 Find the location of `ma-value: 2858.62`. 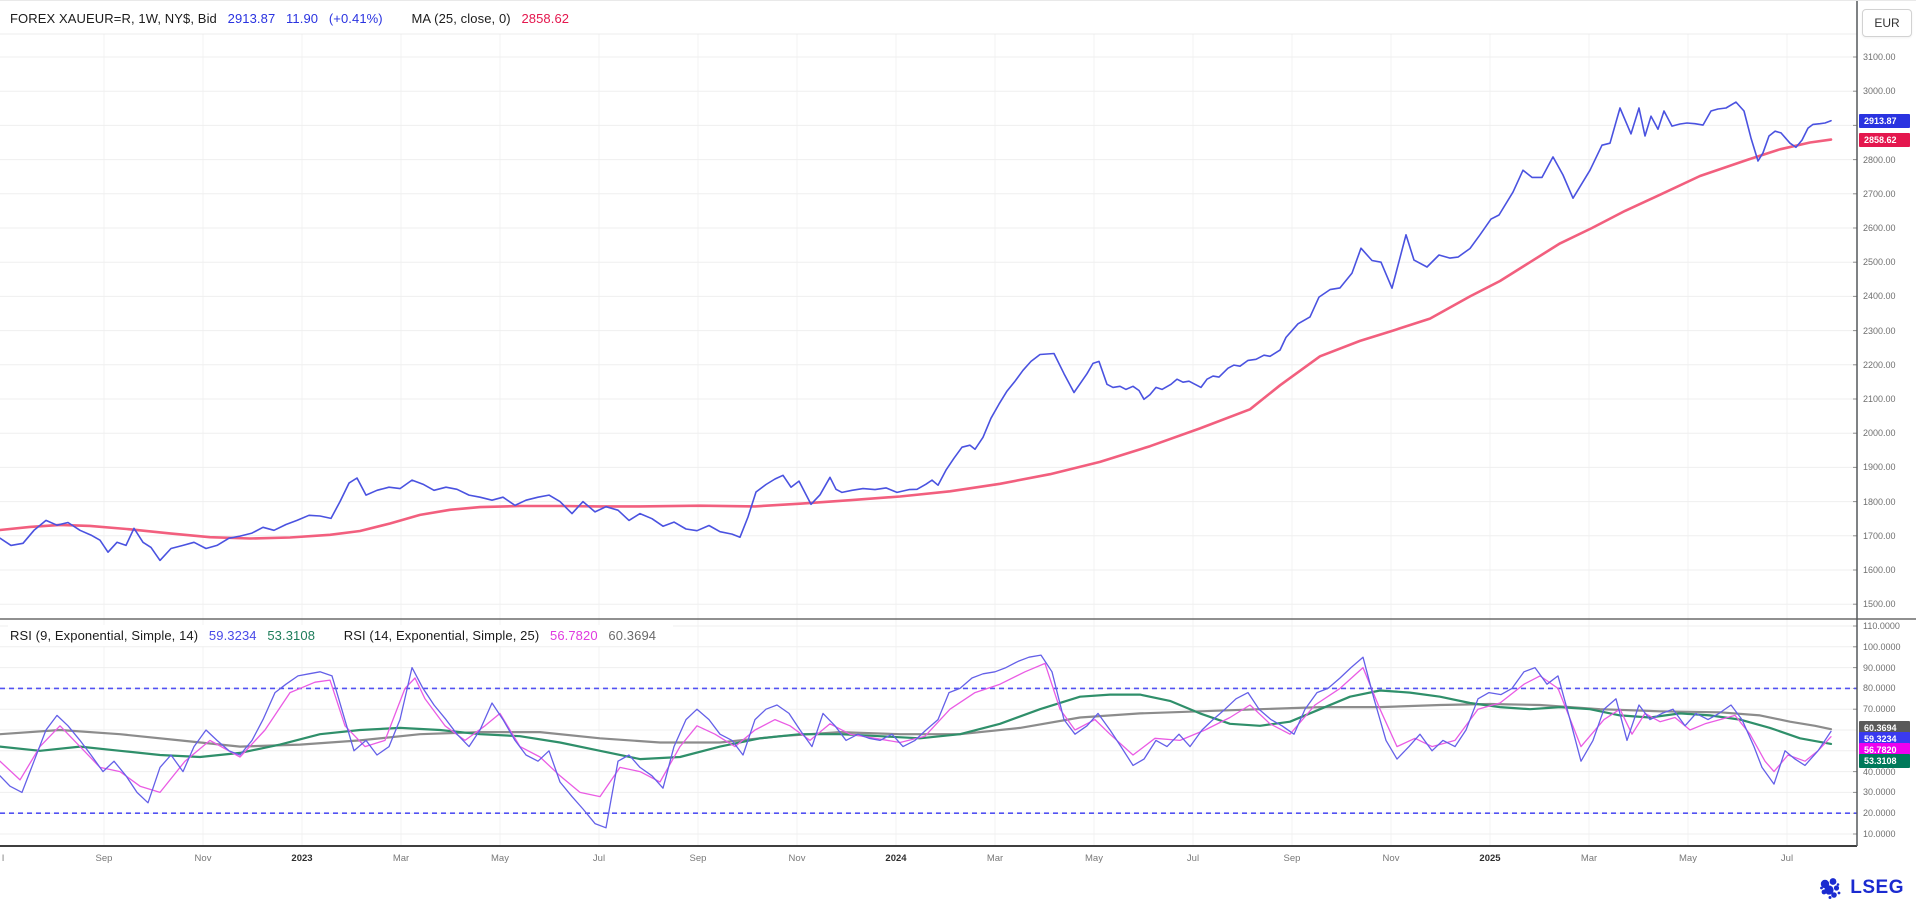

ma-value: 2858.62 is located at coordinates (545, 18).